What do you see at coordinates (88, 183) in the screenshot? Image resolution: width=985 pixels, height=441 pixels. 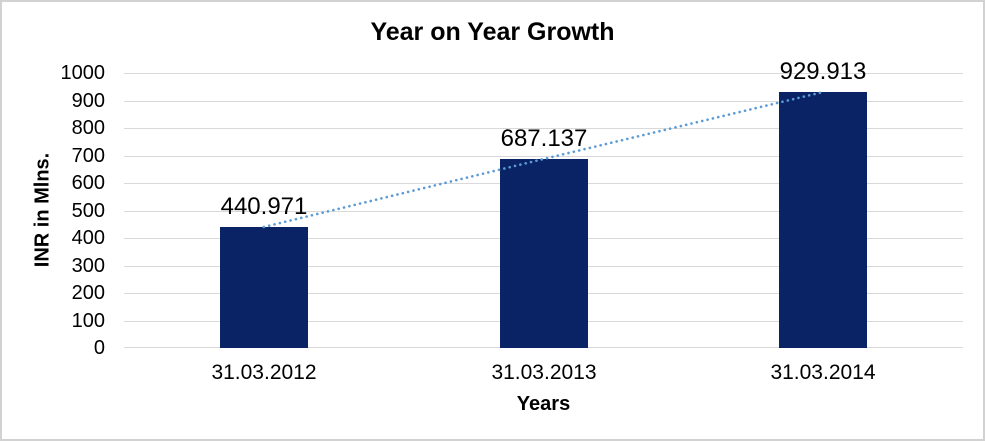 I see `y-tick-label: 600` at bounding box center [88, 183].